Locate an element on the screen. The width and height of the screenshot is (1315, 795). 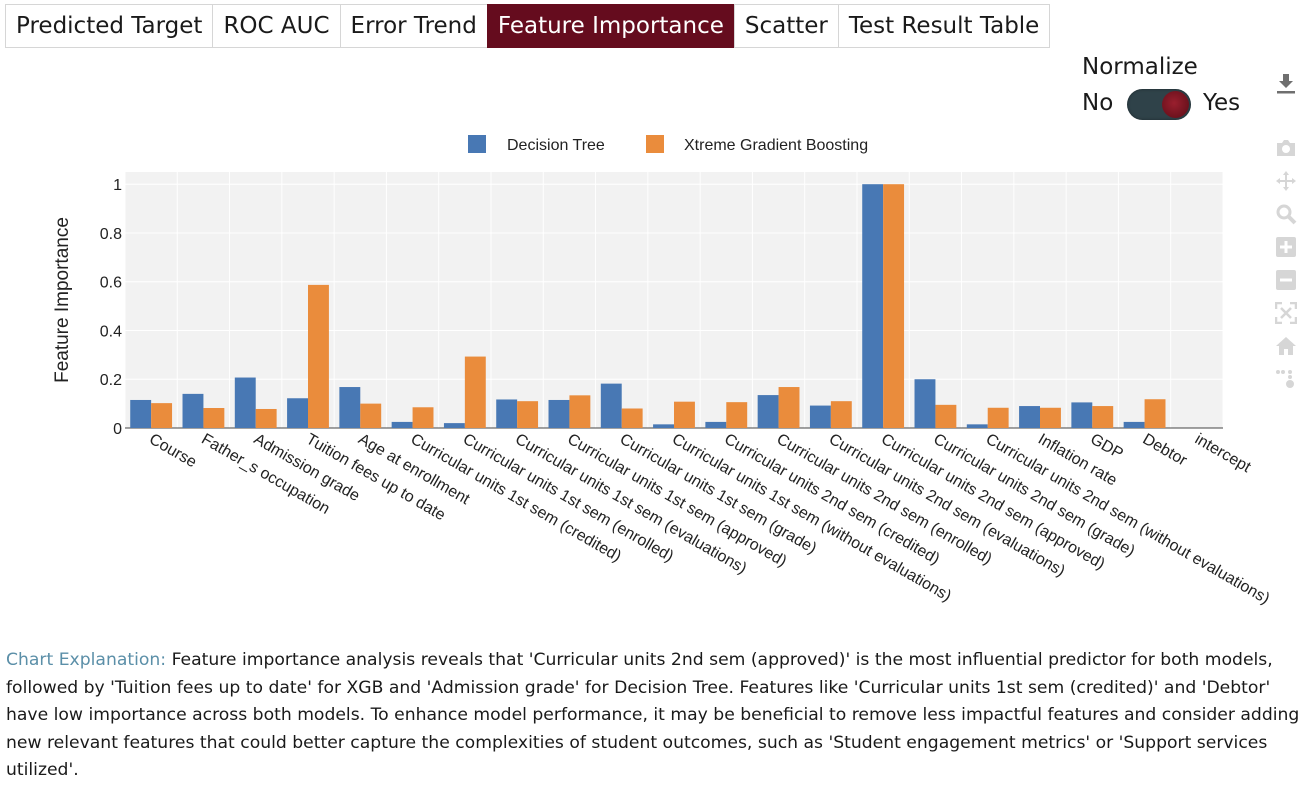
zoom-in-icon is located at coordinates (1286, 247).